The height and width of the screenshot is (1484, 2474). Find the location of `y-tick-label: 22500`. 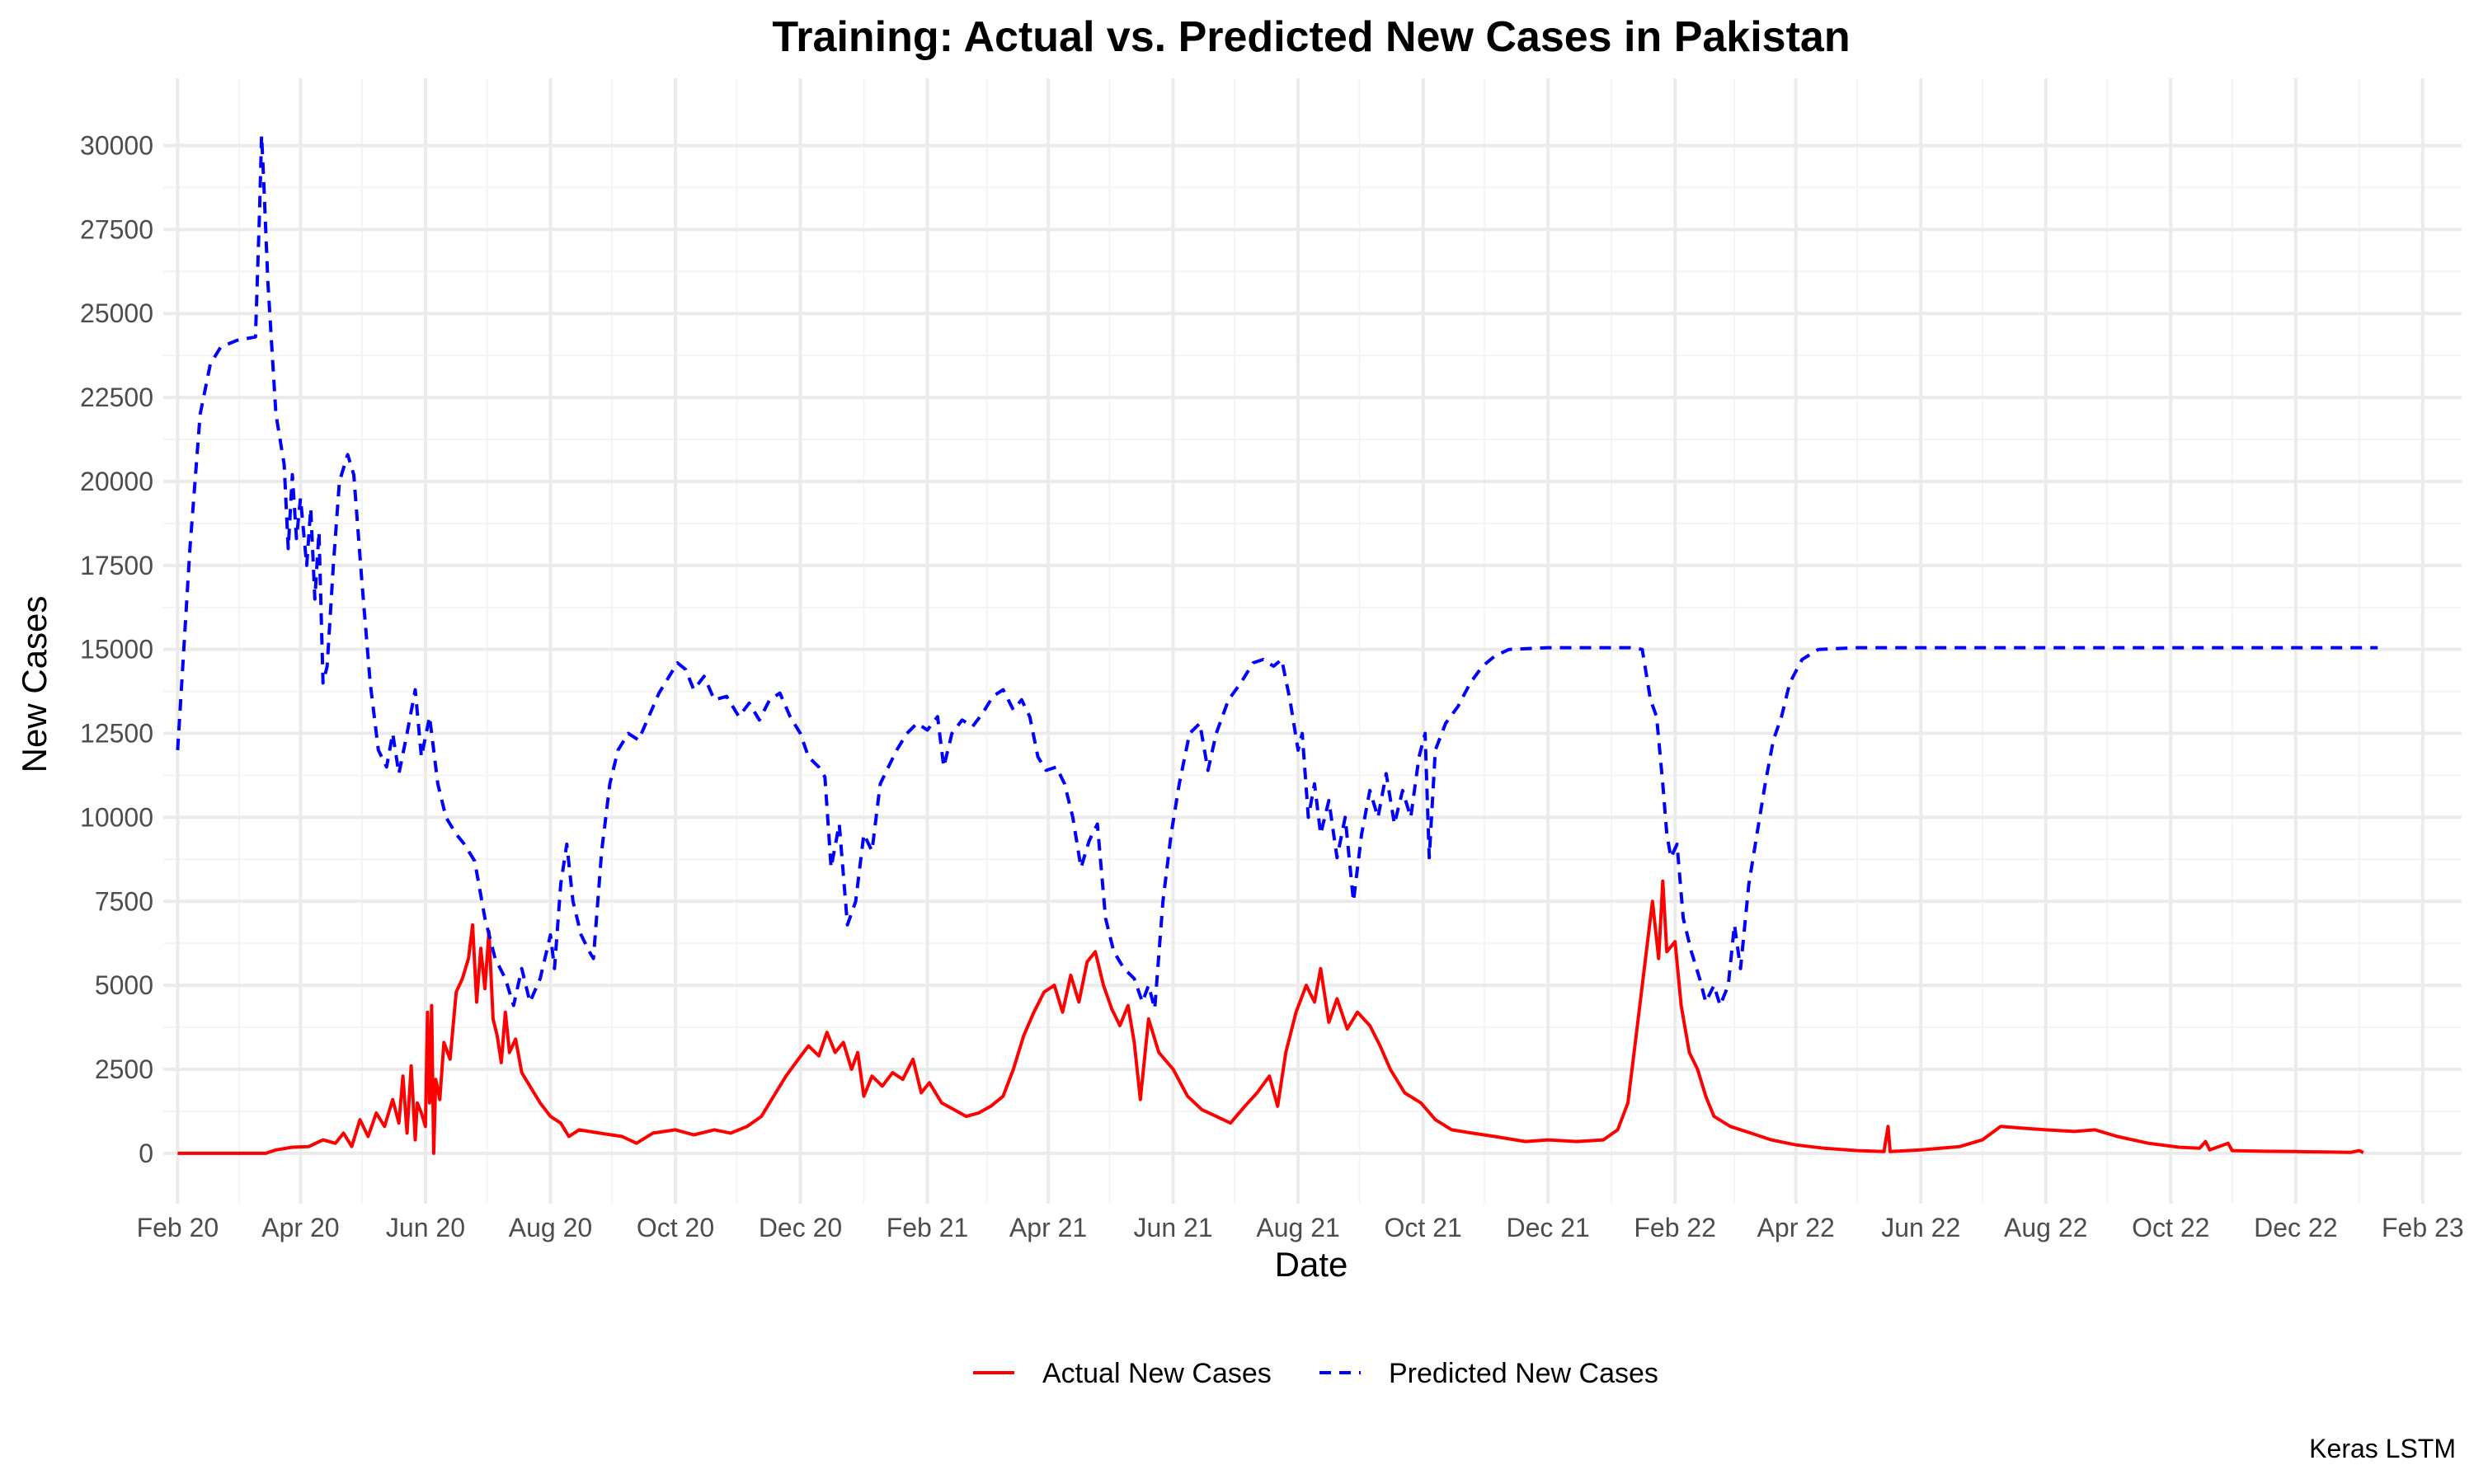

y-tick-label: 22500 is located at coordinates (116, 397).